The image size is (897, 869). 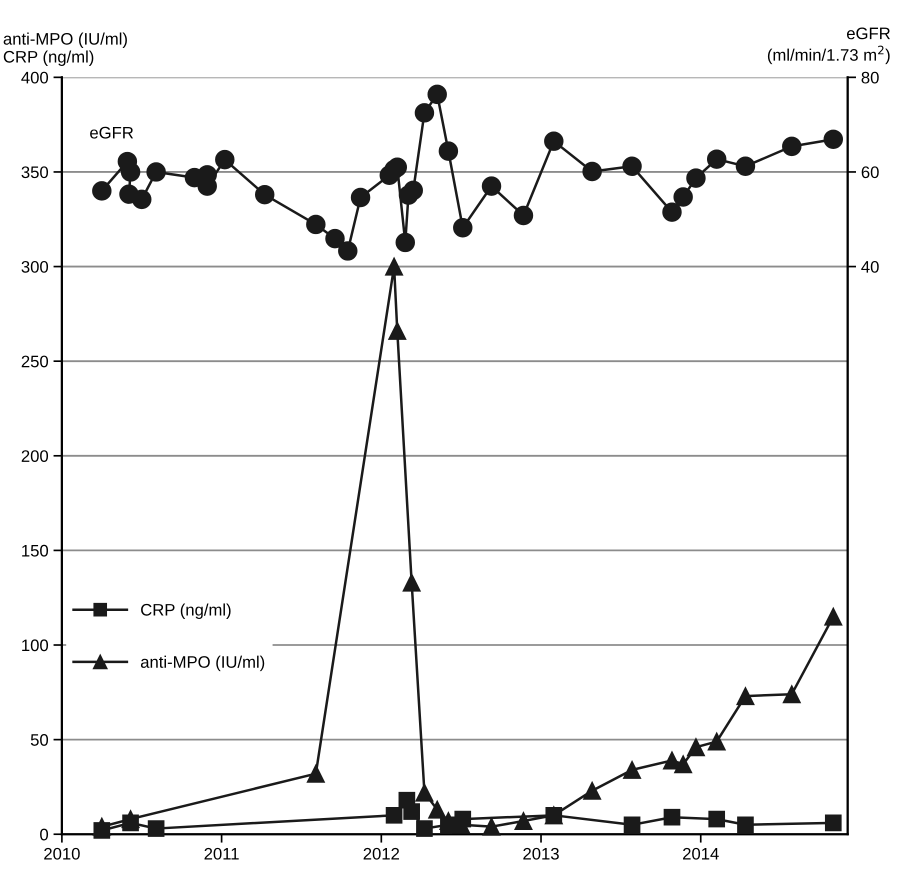 I want to click on y-tick-label: 200, so click(x=35, y=456).